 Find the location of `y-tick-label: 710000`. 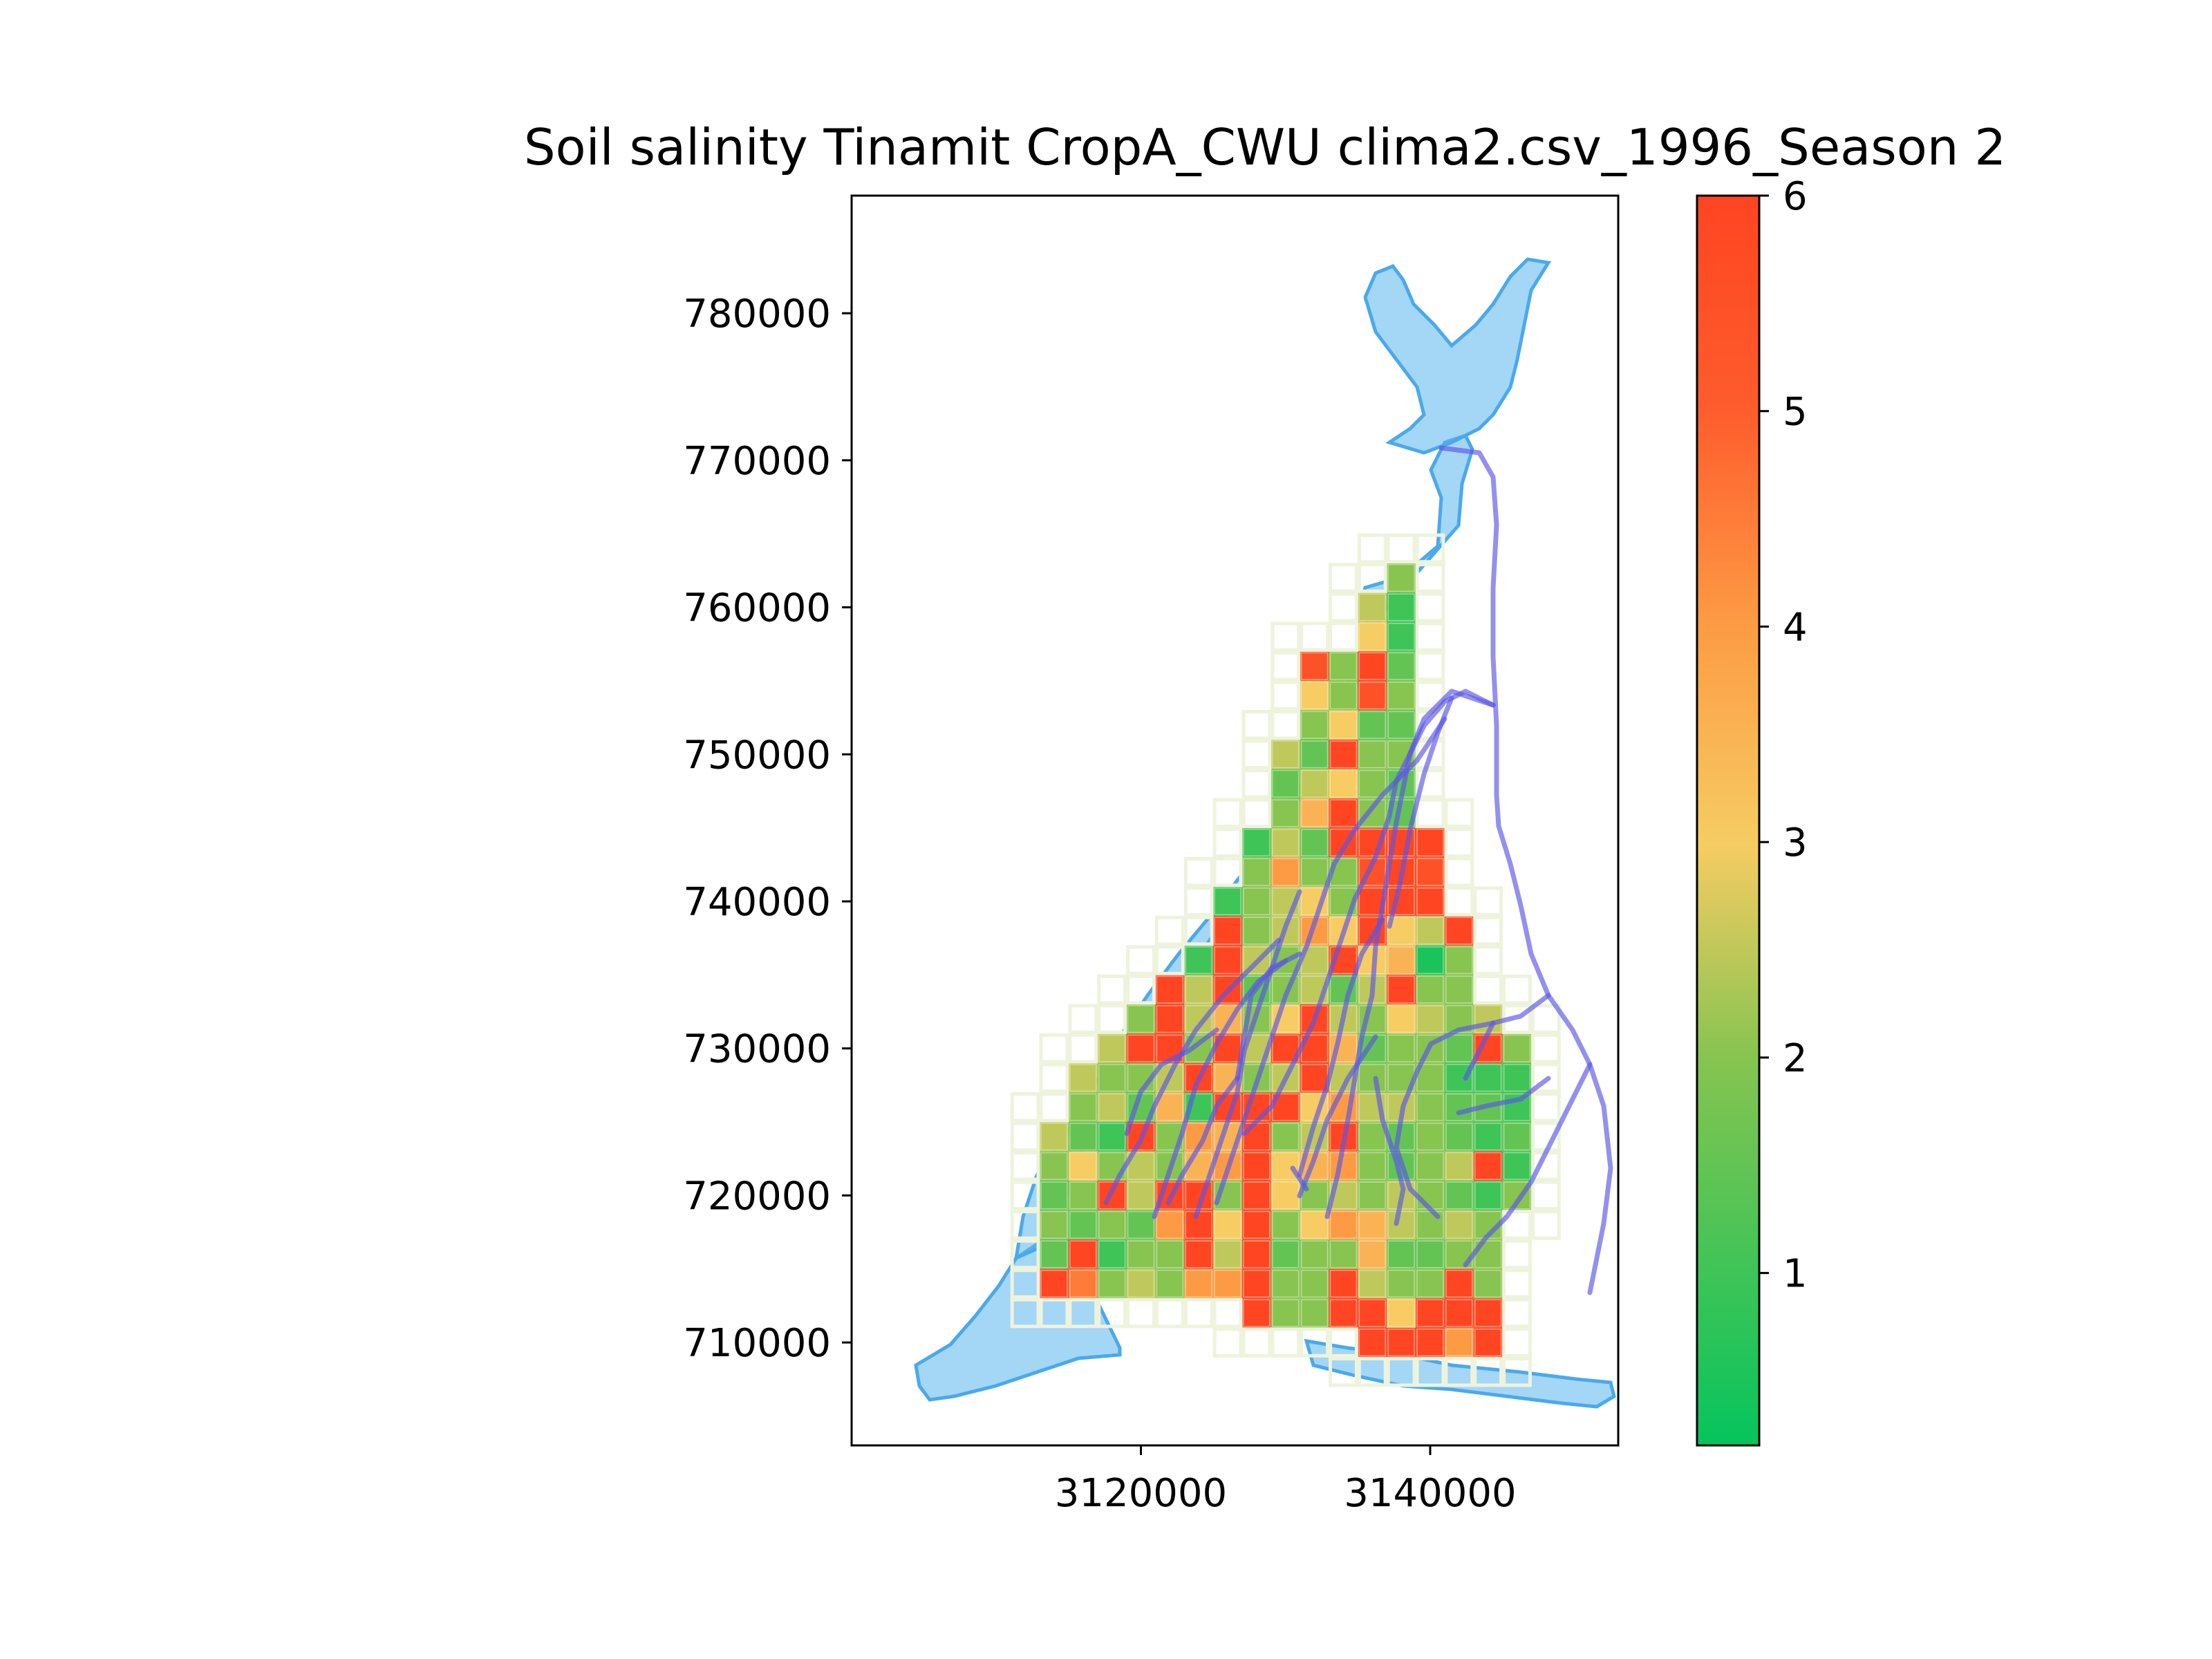

y-tick-label: 710000 is located at coordinates (757, 1344).